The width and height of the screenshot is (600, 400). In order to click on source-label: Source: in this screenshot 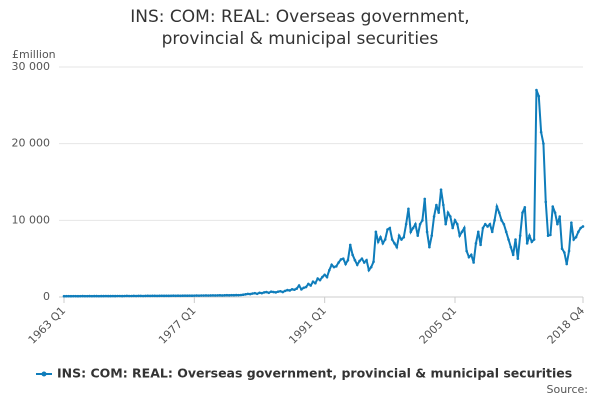, I will do `click(568, 389)`.